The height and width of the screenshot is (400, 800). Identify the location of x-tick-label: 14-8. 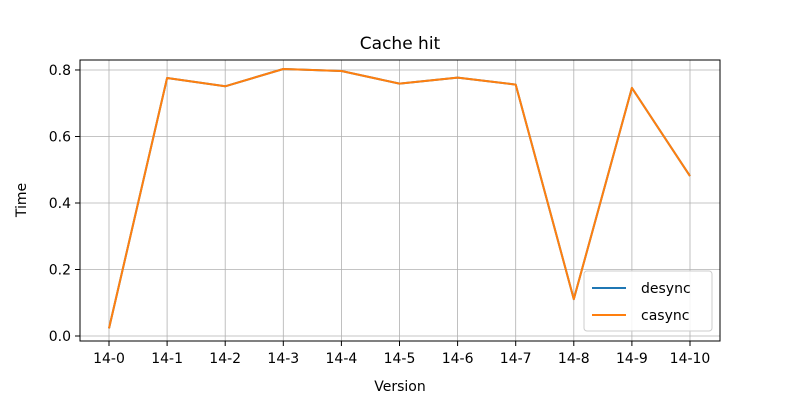
(574, 359).